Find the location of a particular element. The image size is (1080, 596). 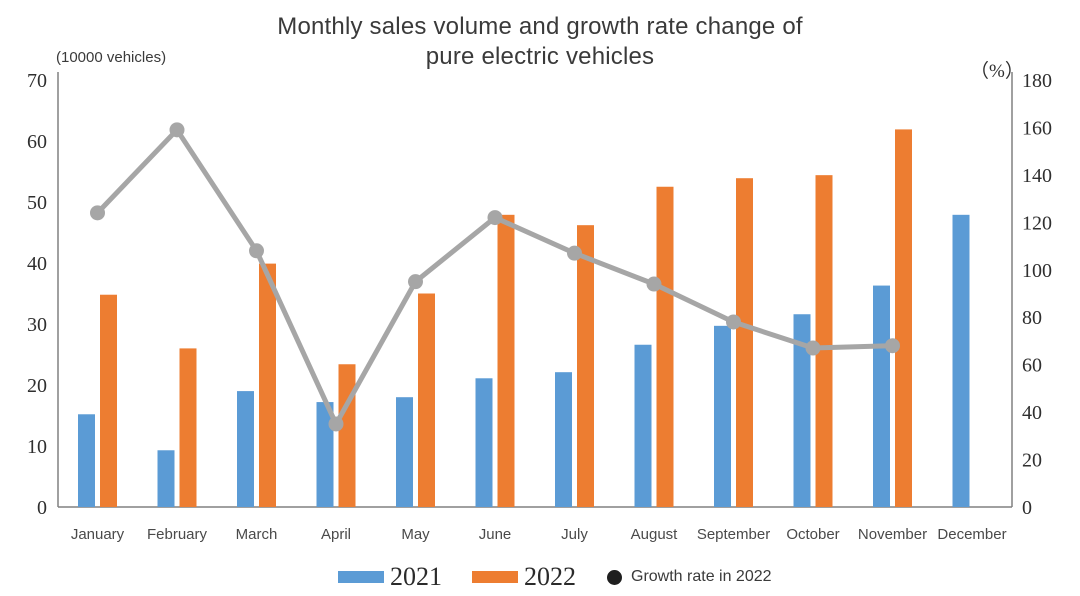

bar-2022-may is located at coordinates (426, 400).